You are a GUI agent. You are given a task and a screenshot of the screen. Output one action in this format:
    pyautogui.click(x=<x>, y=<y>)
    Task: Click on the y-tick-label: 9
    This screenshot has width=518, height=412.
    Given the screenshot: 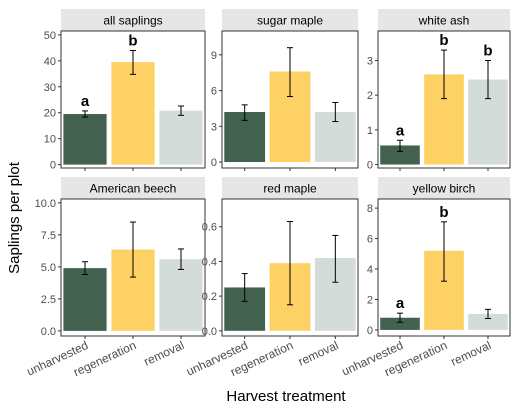 What is the action you would take?
    pyautogui.click(x=214, y=56)
    